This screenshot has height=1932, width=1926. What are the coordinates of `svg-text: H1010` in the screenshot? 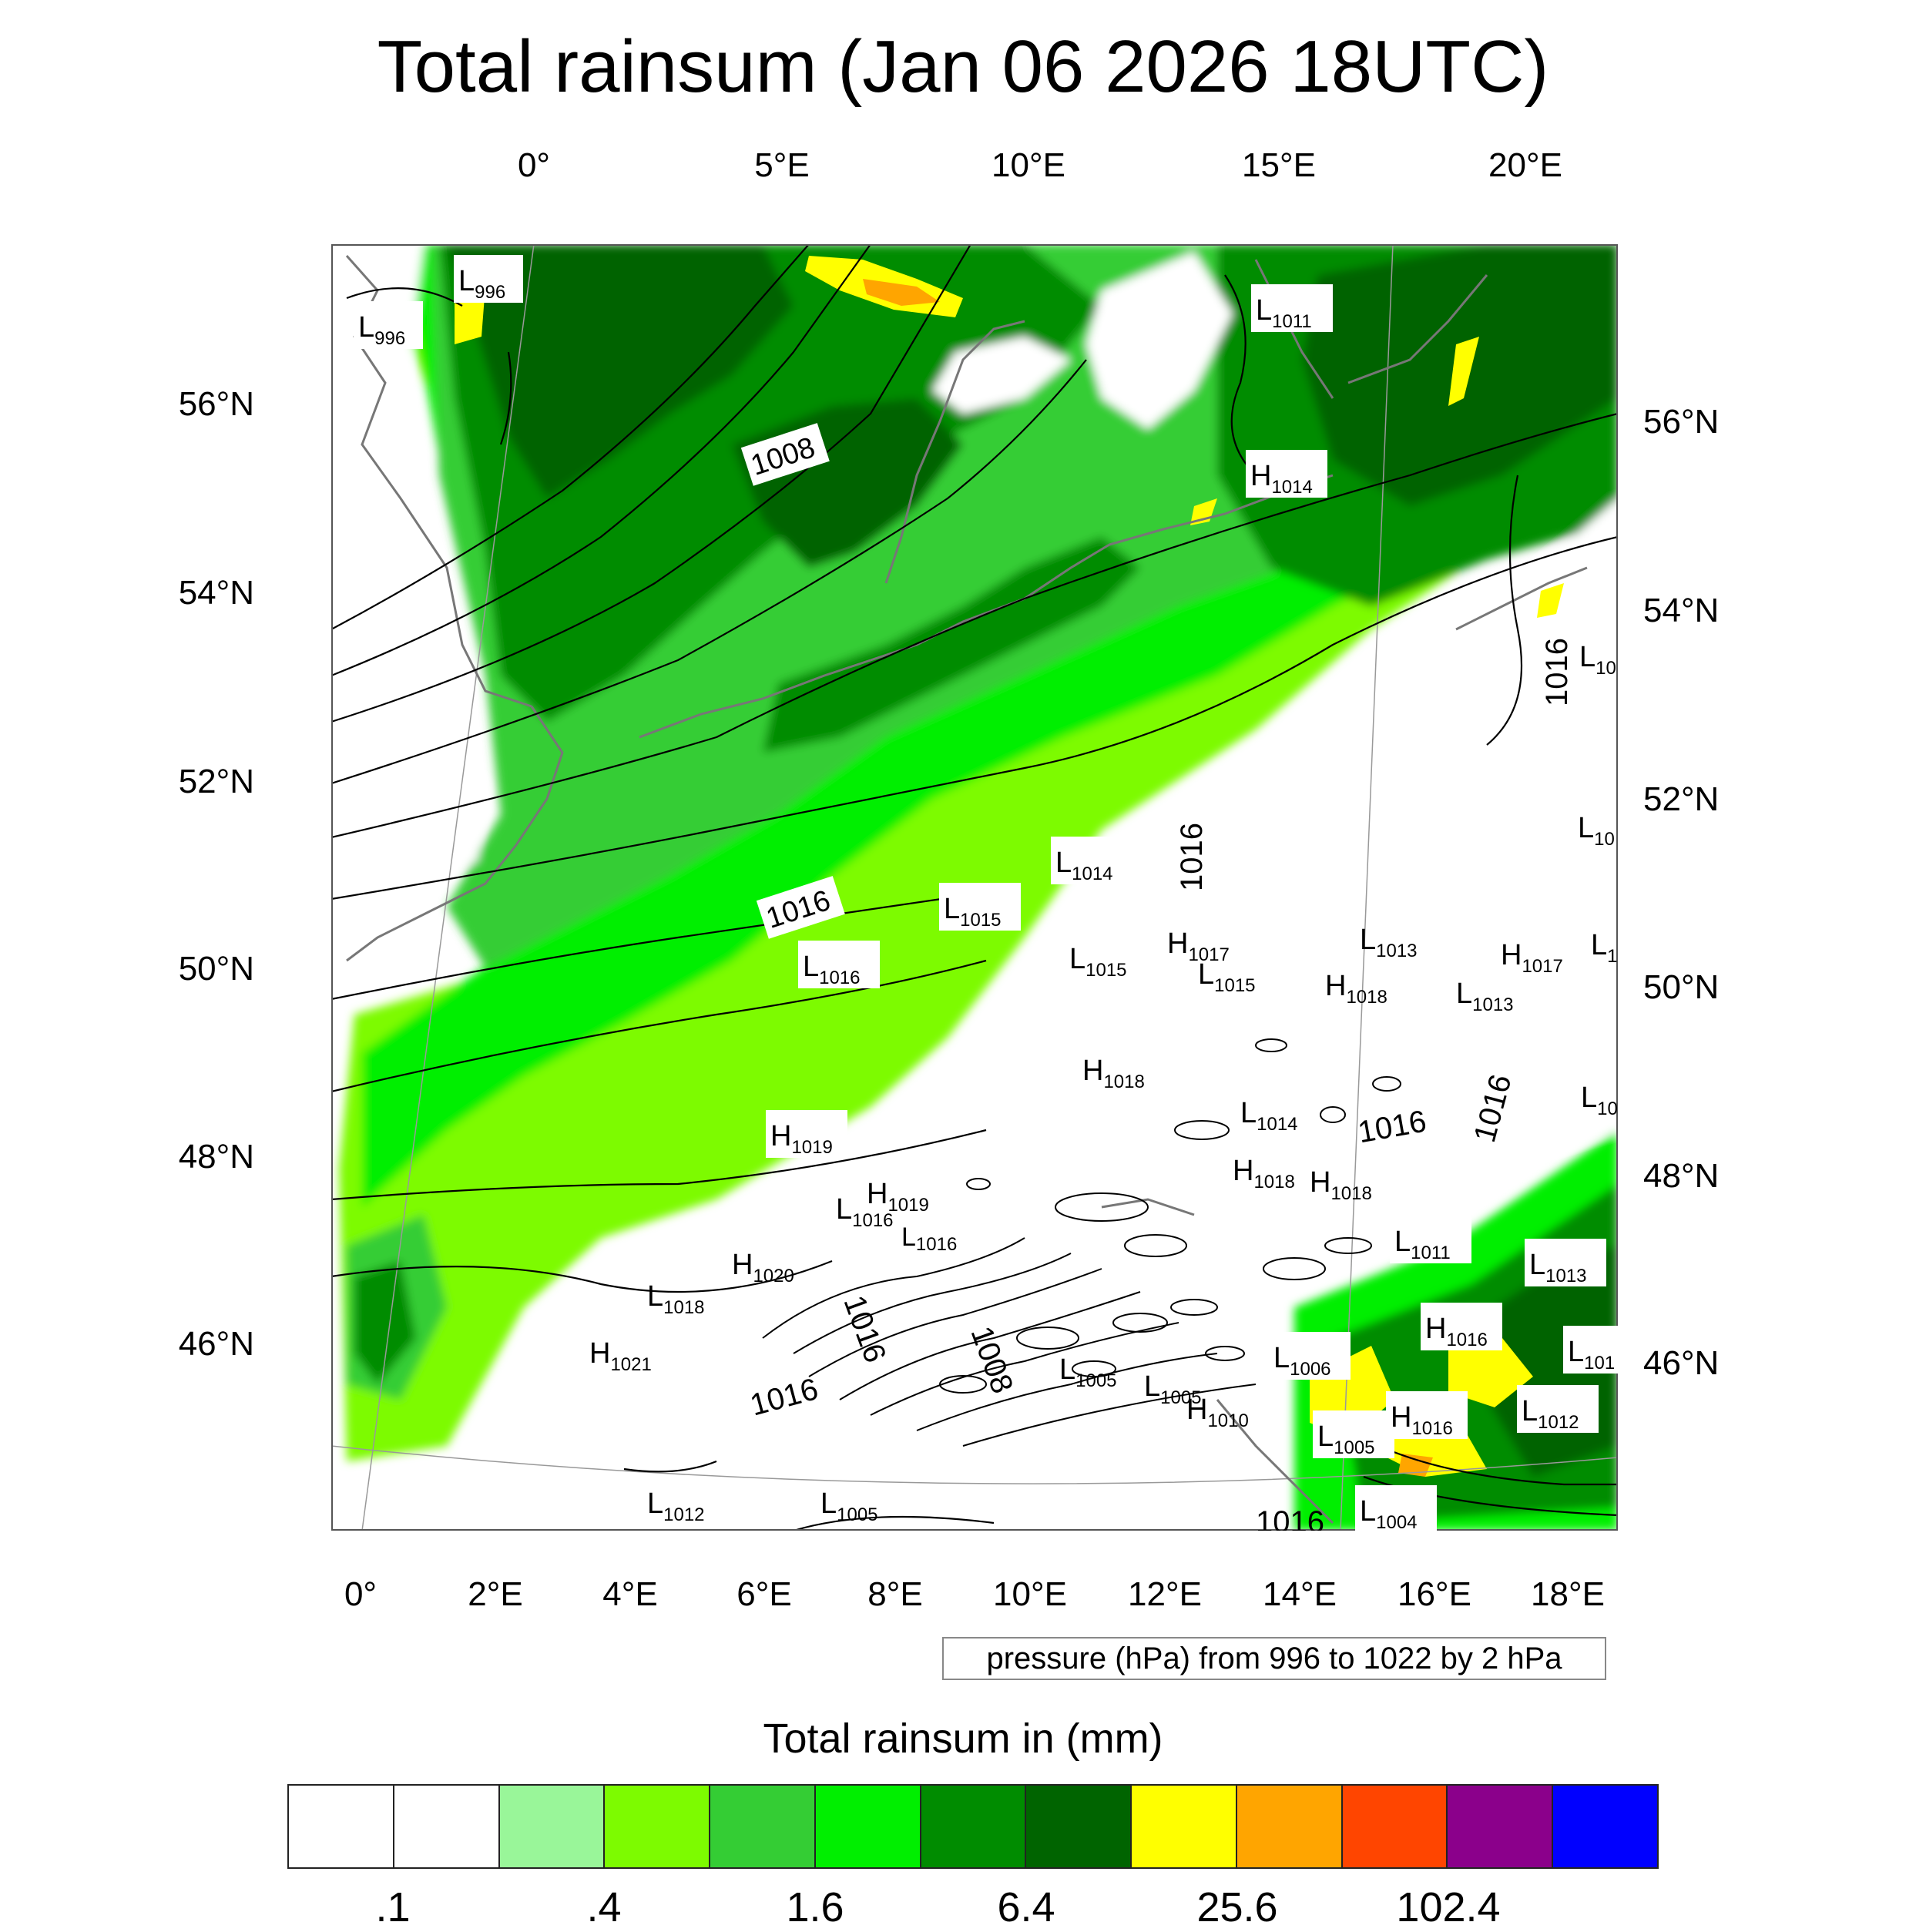 It's located at (1217, 1412).